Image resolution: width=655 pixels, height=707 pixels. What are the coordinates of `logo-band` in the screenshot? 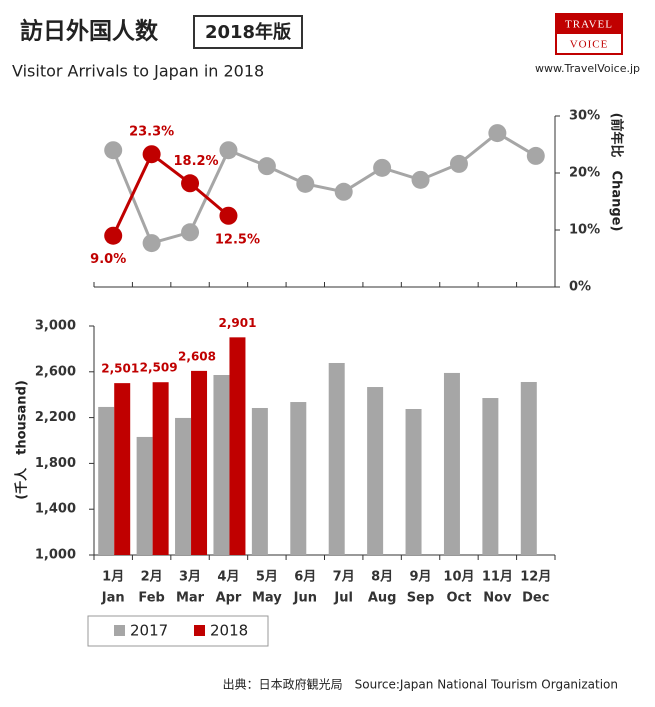 It's located at (589, 24).